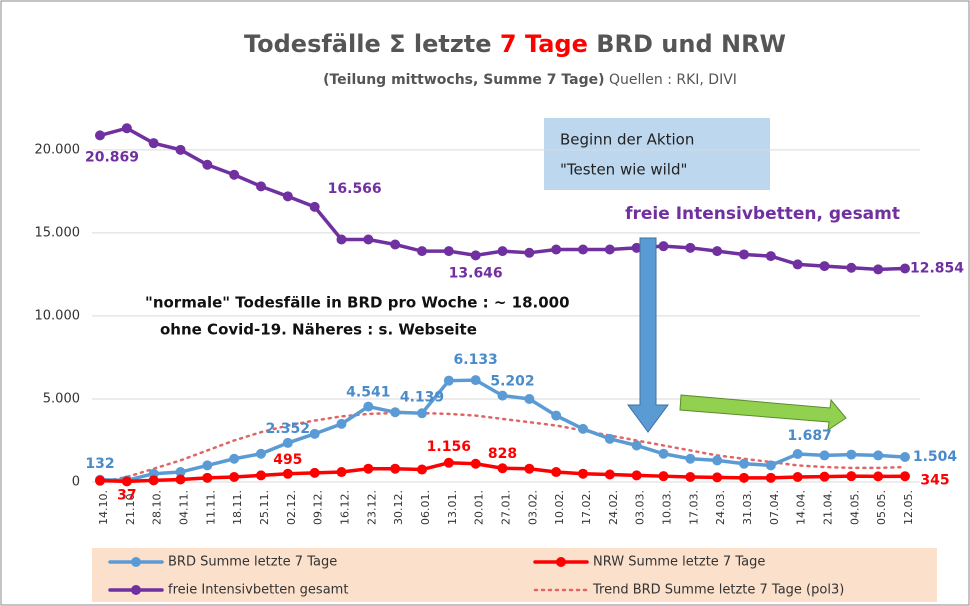 The width and height of the screenshot is (970, 606). Describe the element at coordinates (502, 447) in the screenshot. I see `series-line` at that location.